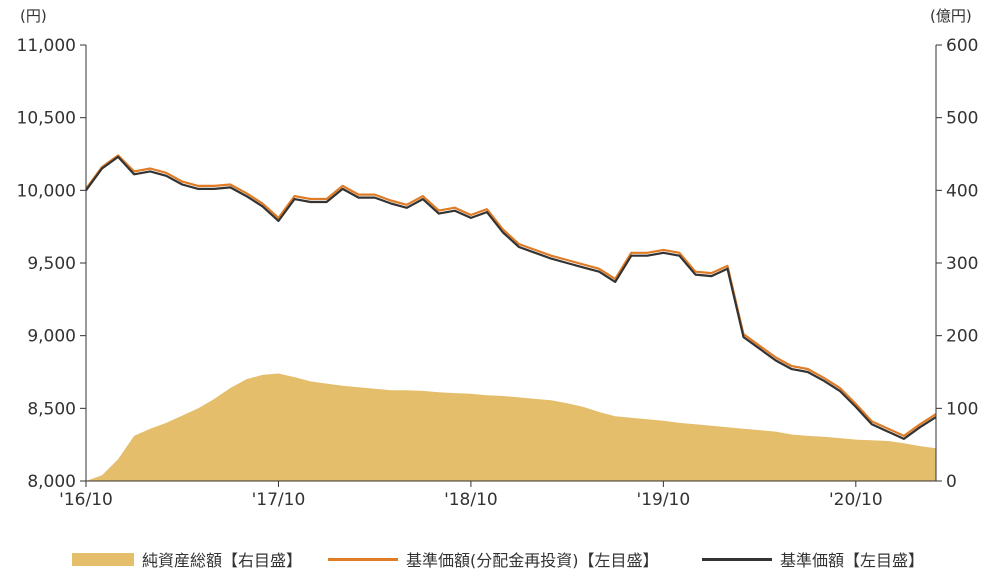 Image resolution: width=981 pixels, height=572 pixels. I want to click on legend-label-net-assets: 純資産総額【右目盛】, so click(222, 560).